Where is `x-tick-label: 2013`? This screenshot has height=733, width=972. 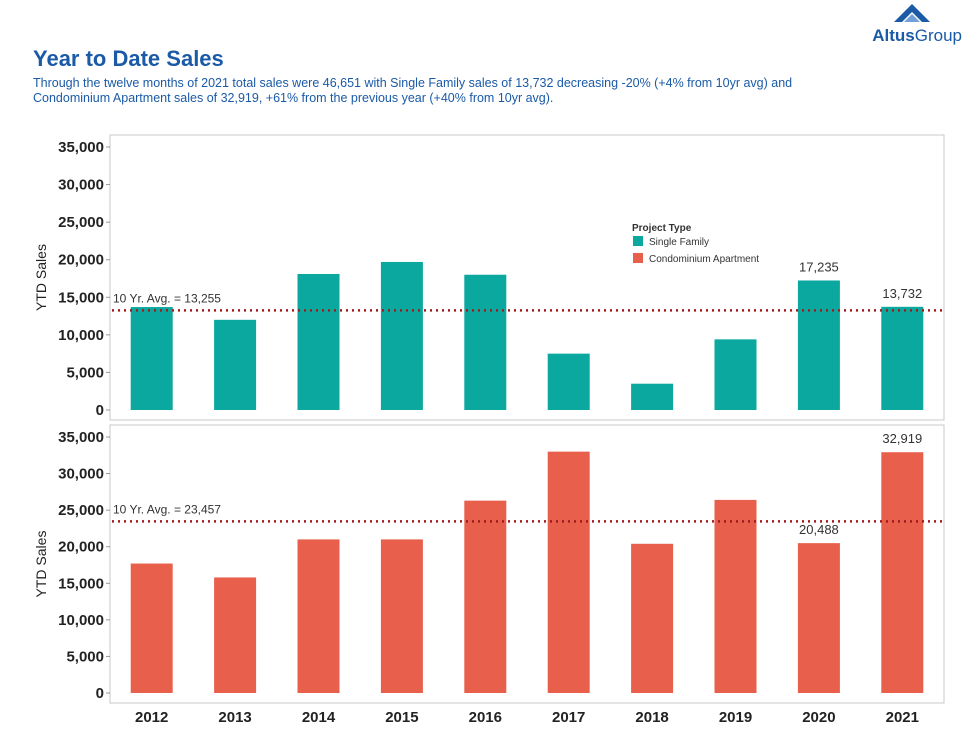
x-tick-label: 2013 is located at coordinates (234, 717).